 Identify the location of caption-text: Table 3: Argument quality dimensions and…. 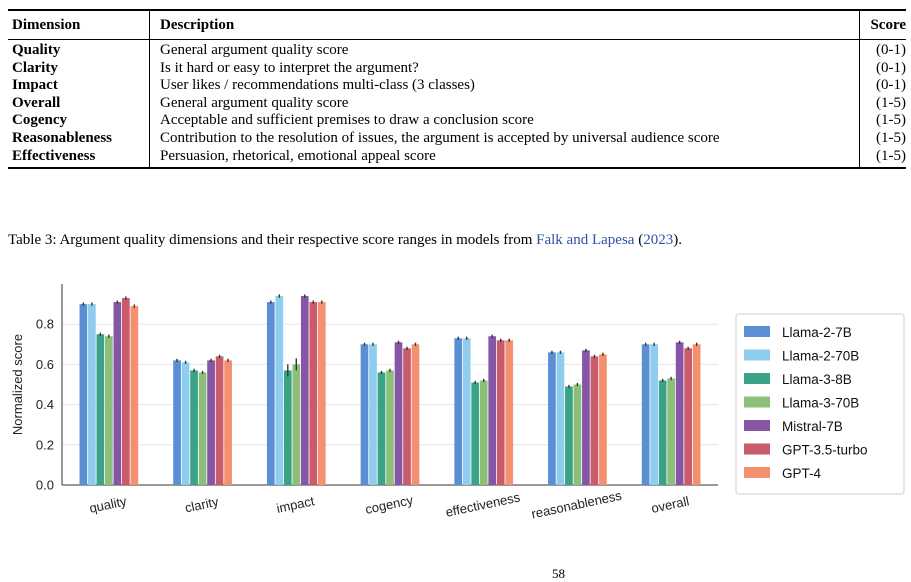
(272, 240).